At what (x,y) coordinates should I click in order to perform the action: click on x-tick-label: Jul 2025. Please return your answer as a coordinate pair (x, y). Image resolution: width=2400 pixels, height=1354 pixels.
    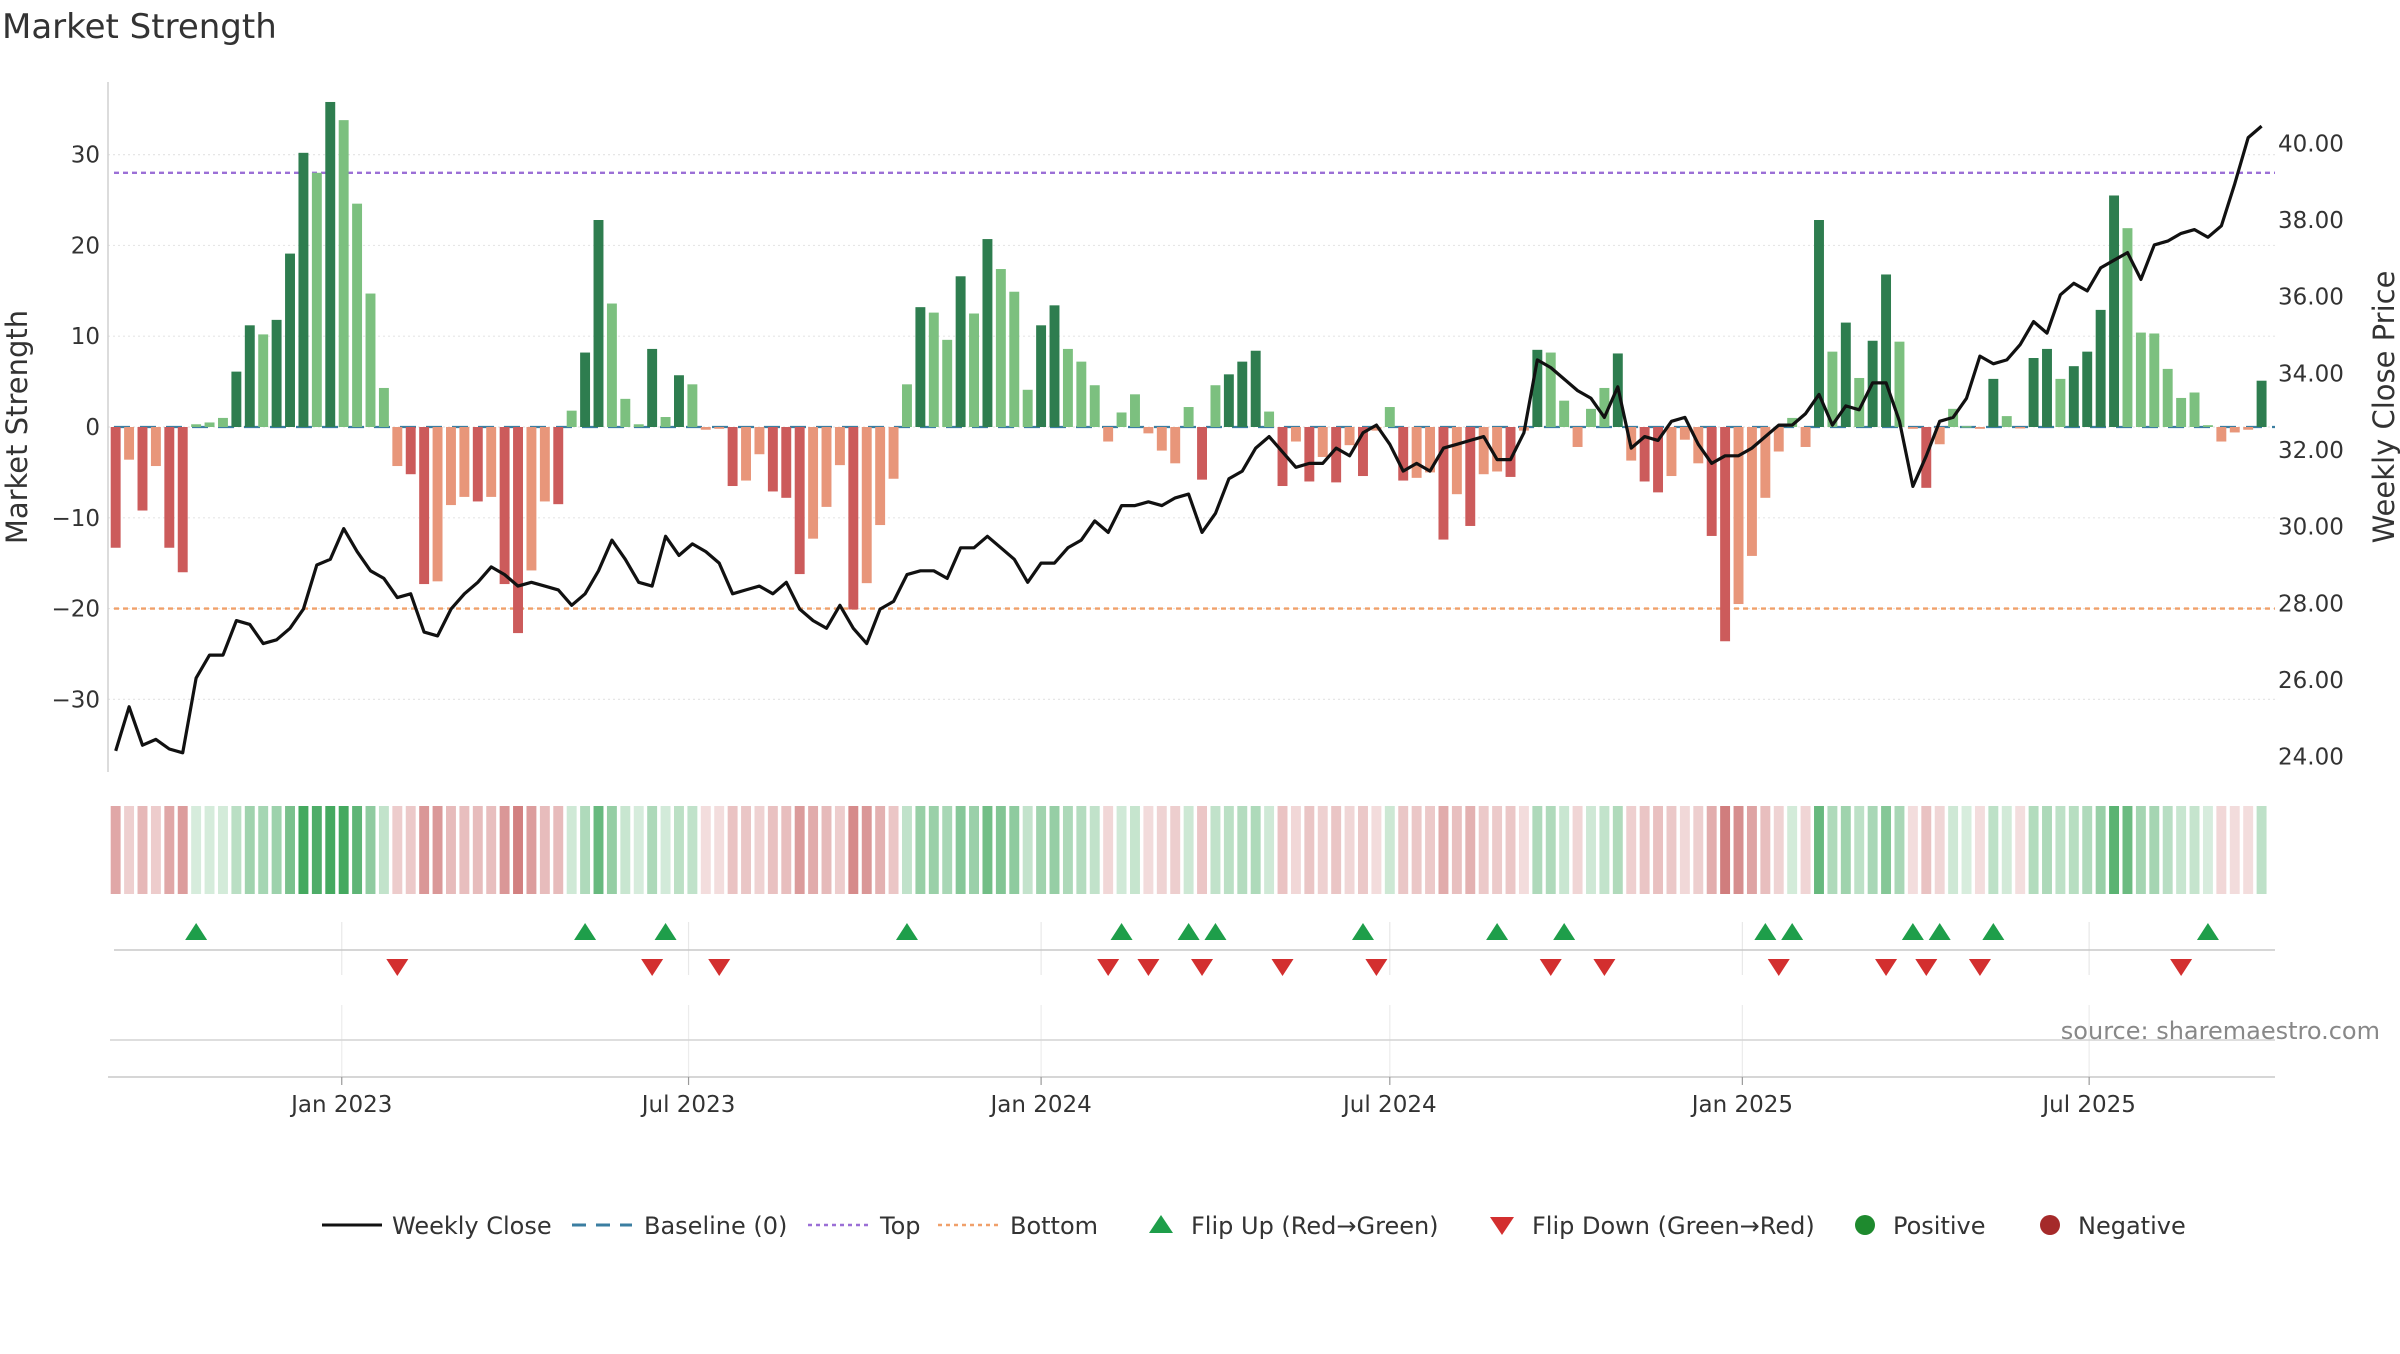
    Looking at the image, I should click on (2088, 1105).